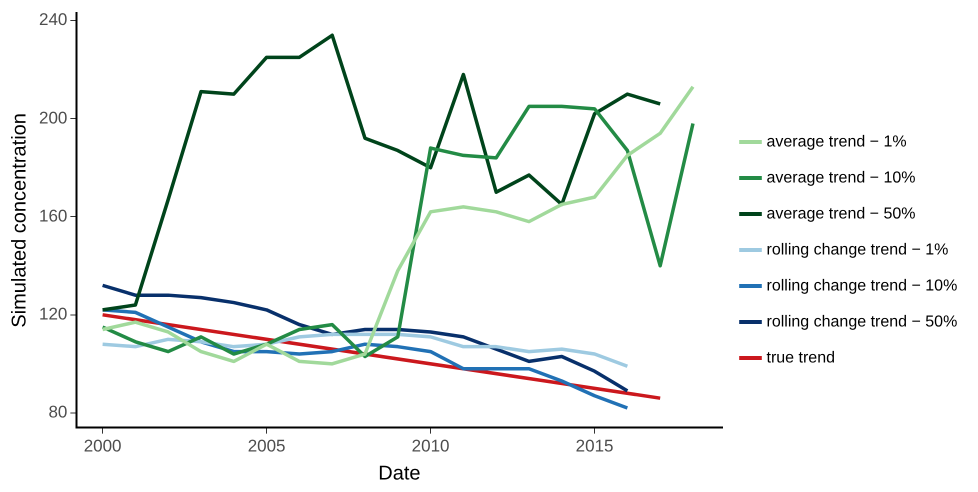  Describe the element at coordinates (103, 446) in the screenshot. I see `x-tick-label: 2000` at that location.